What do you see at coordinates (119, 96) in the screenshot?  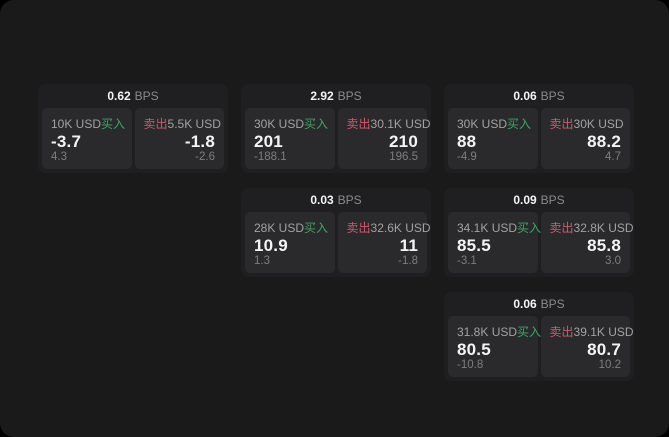 I see `bps-value: 0.62` at bounding box center [119, 96].